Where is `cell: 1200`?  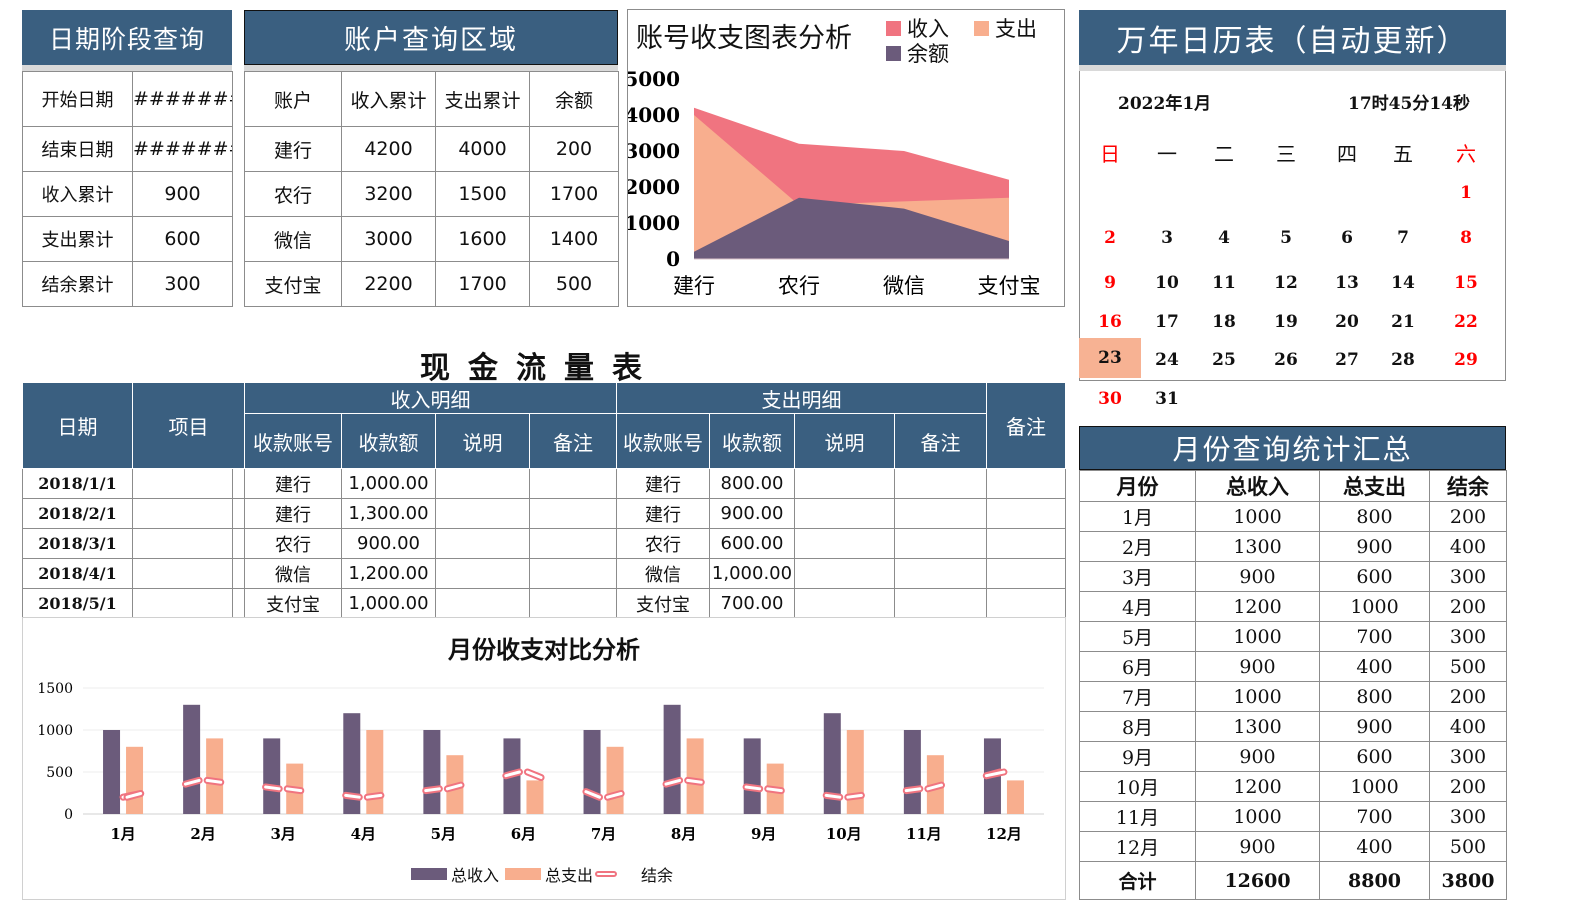 cell: 1200 is located at coordinates (1257, 606).